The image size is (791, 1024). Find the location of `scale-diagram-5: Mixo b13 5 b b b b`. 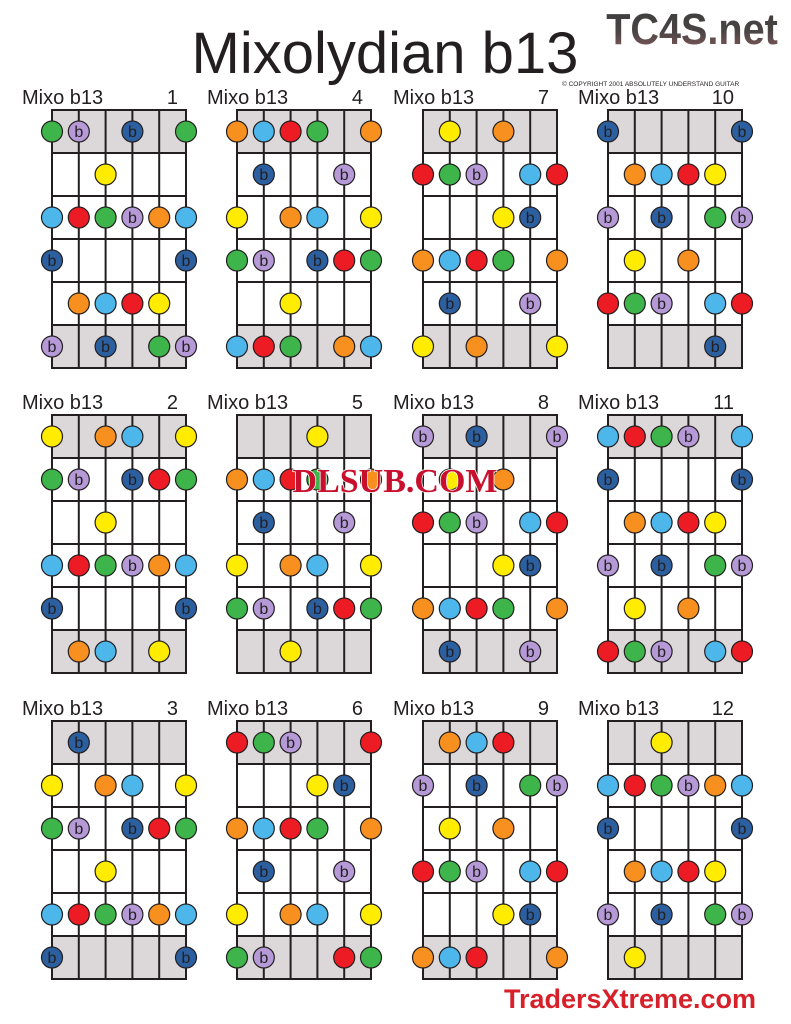

scale-diagram-5: Mixo b13 5 b b b b is located at coordinates (295, 533).